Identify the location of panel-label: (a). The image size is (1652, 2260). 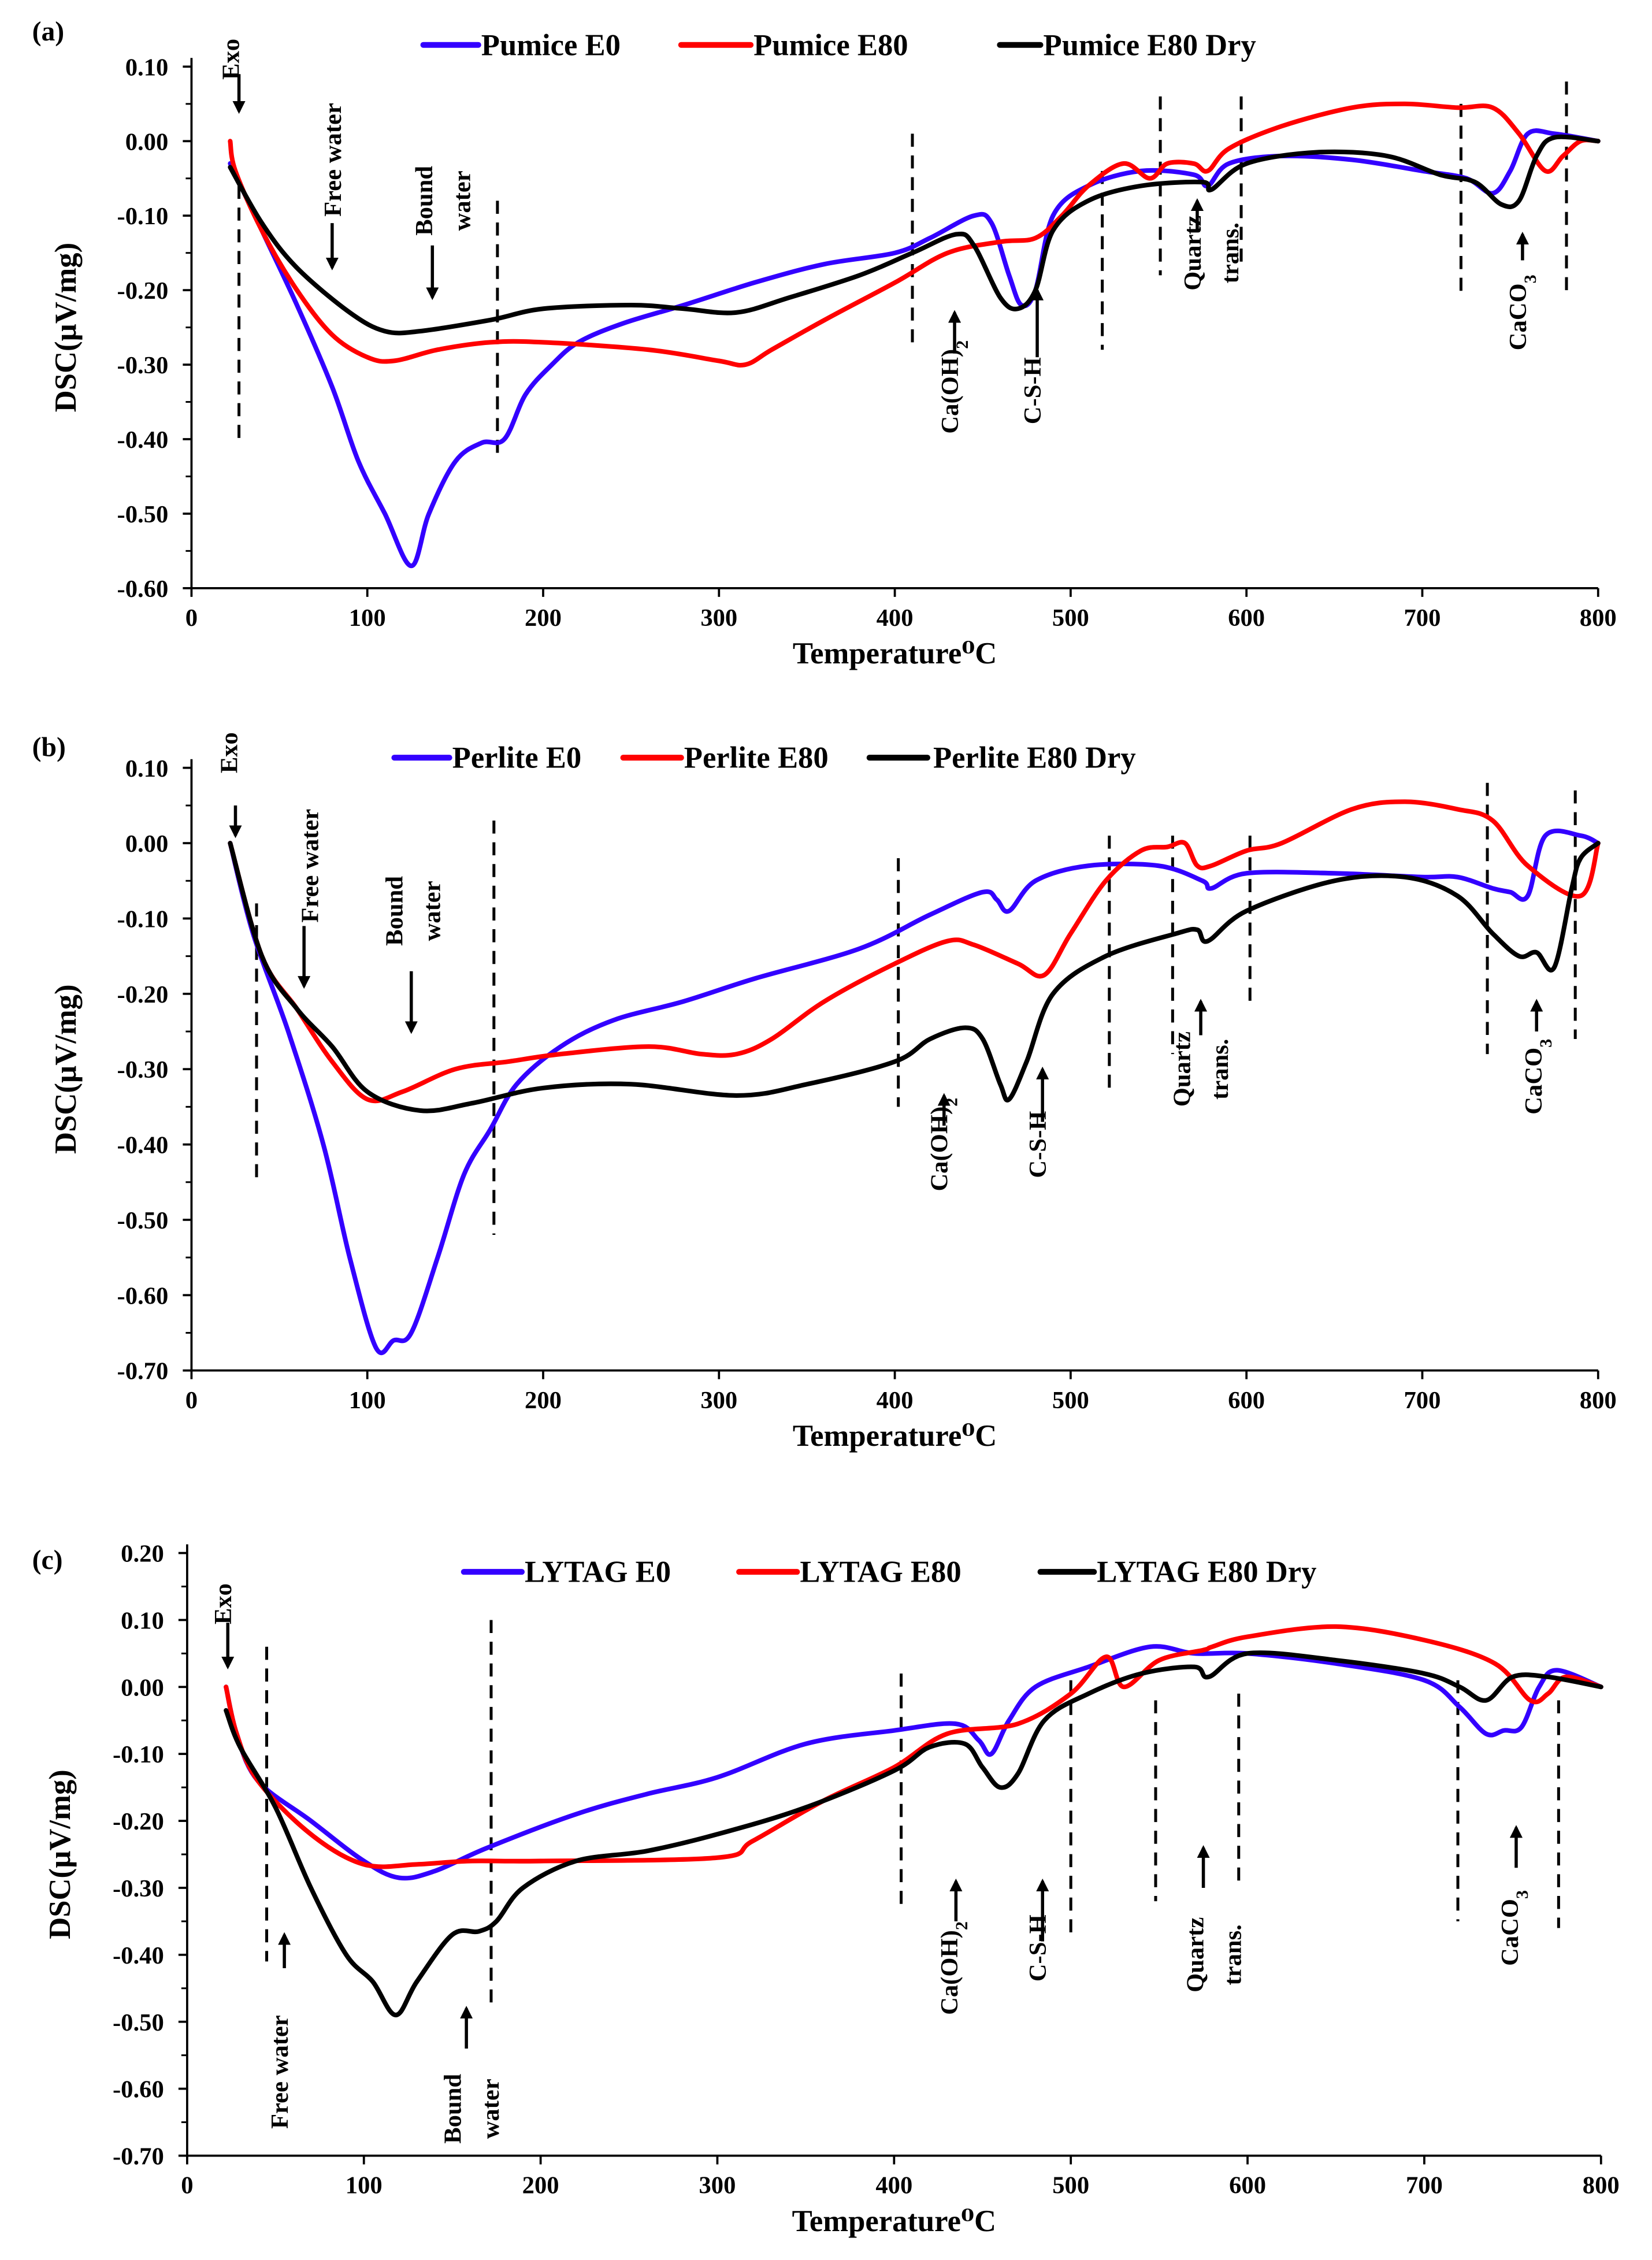
(48, 32).